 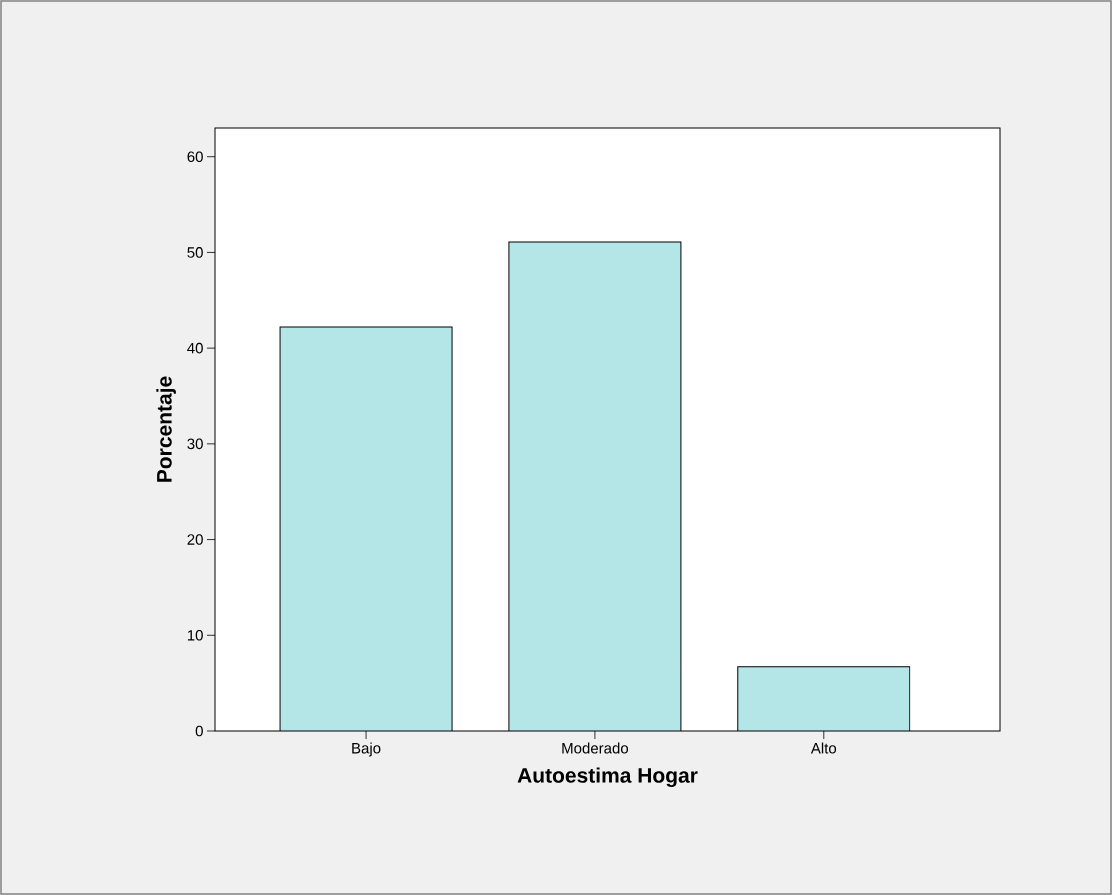 I want to click on y-tick-label: 50, so click(x=195, y=252).